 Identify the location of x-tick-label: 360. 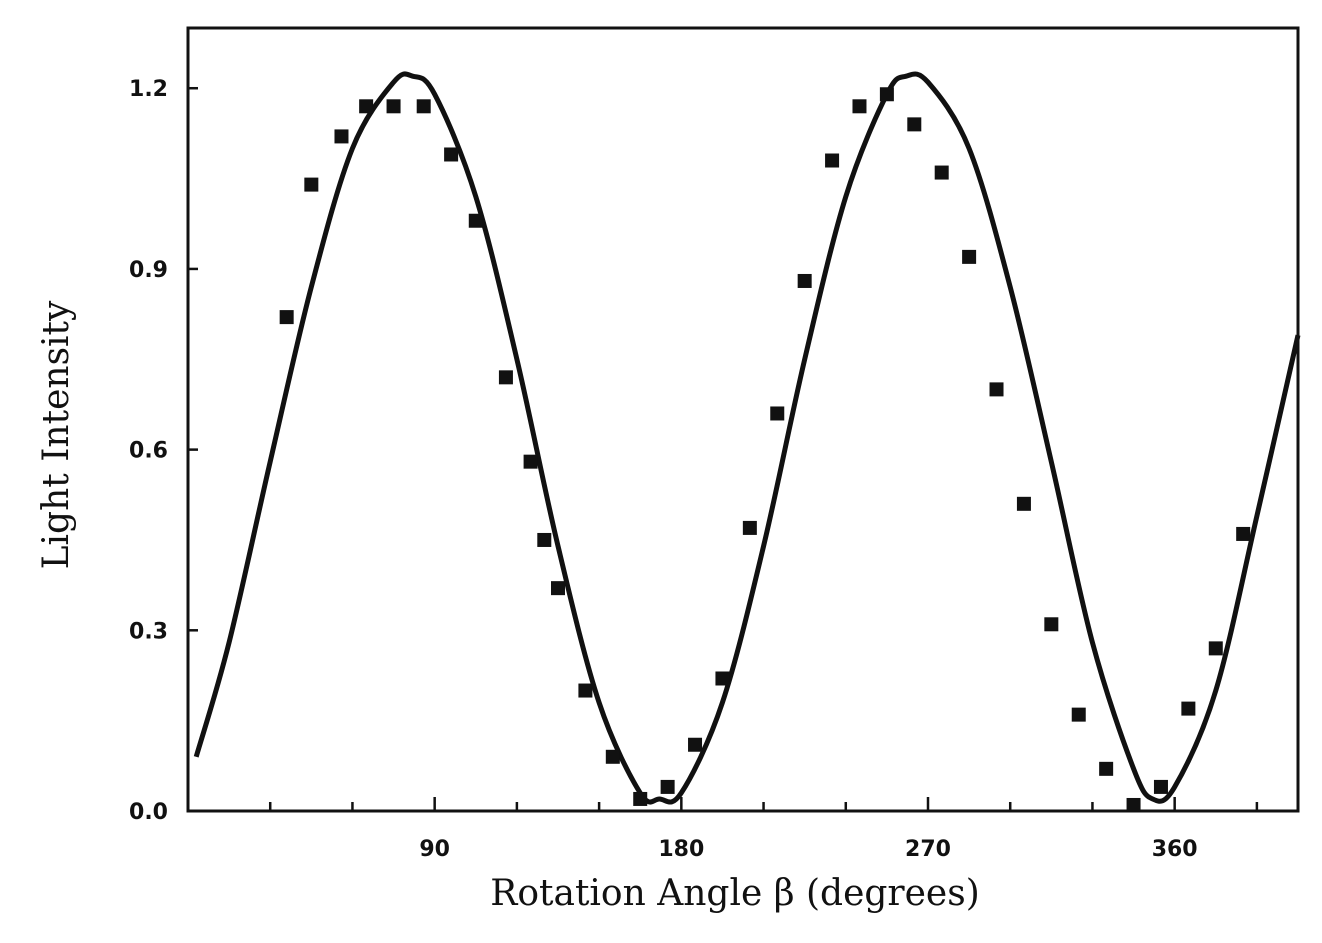
(1175, 849).